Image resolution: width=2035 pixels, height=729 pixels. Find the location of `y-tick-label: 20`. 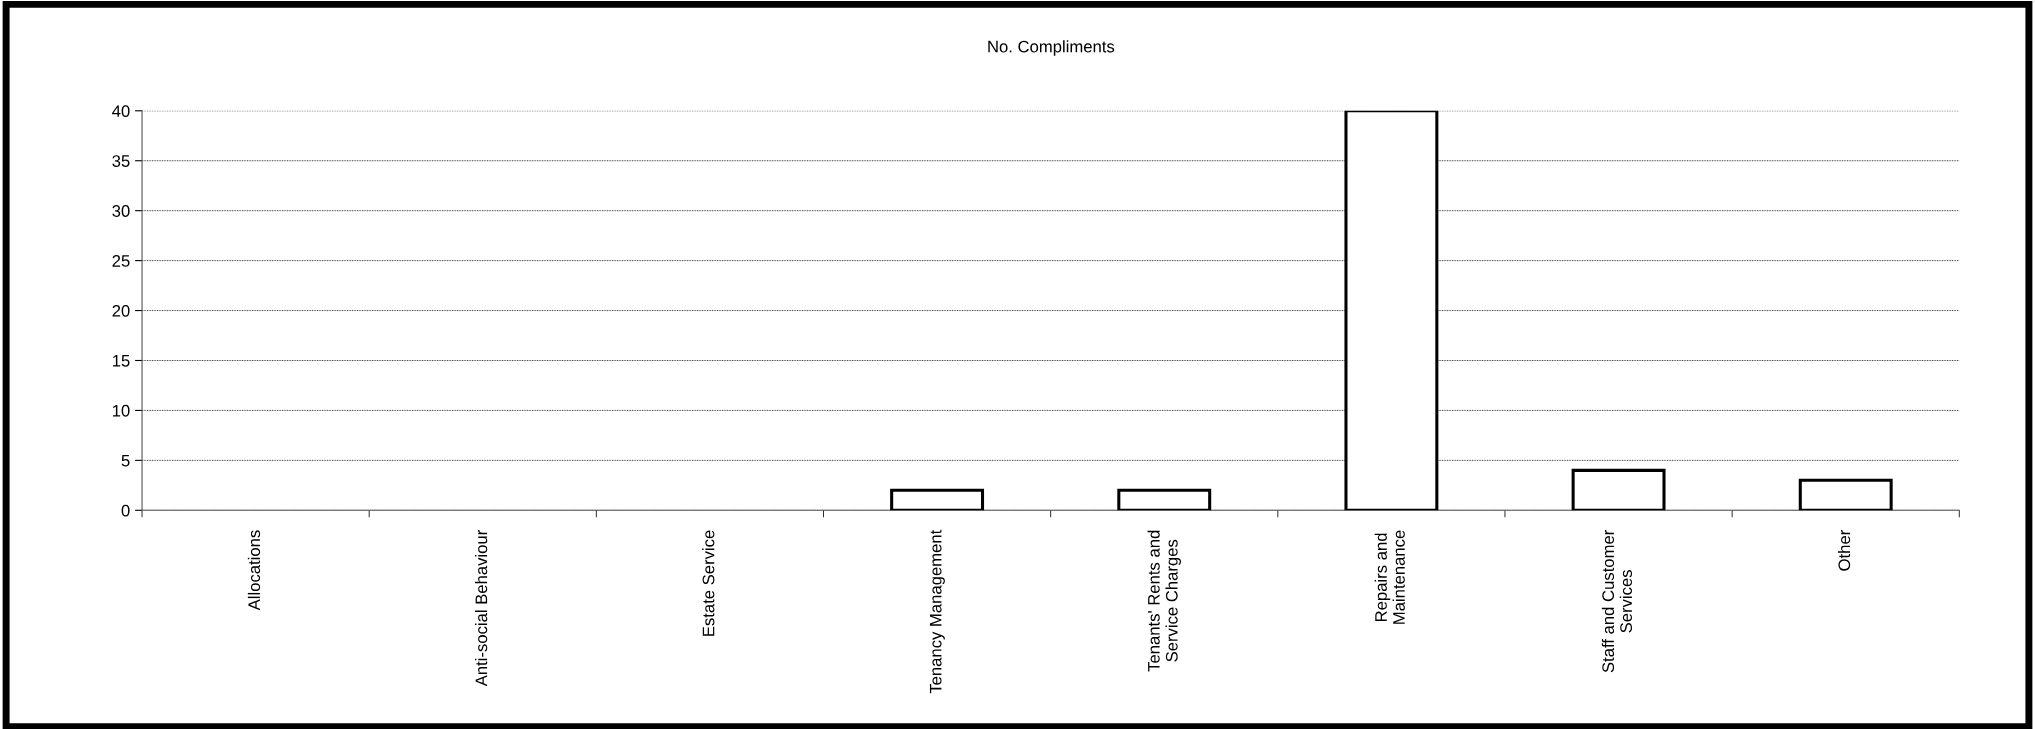

y-tick-label: 20 is located at coordinates (121, 310).